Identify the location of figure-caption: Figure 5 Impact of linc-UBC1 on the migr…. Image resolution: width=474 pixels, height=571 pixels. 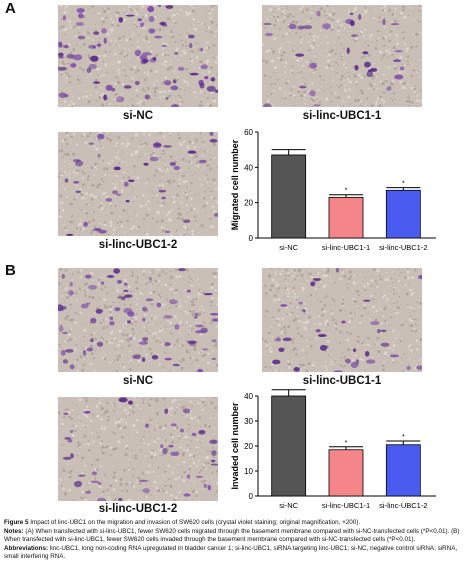
(237, 540).